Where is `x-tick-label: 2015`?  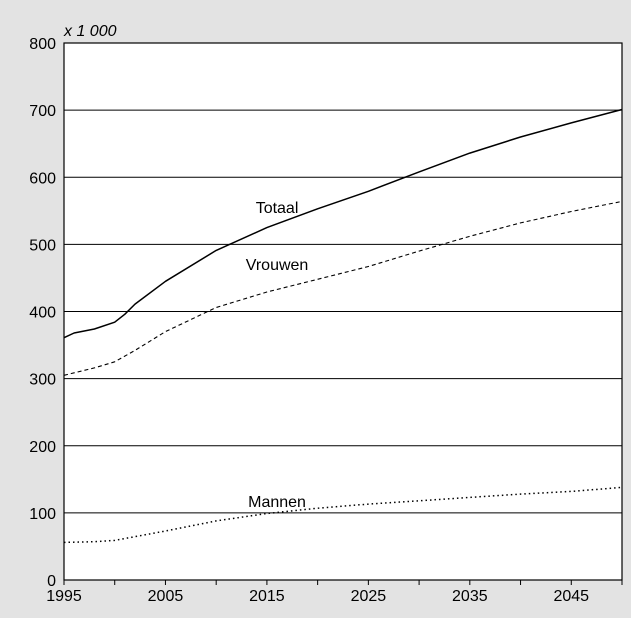 x-tick-label: 2015 is located at coordinates (267, 596).